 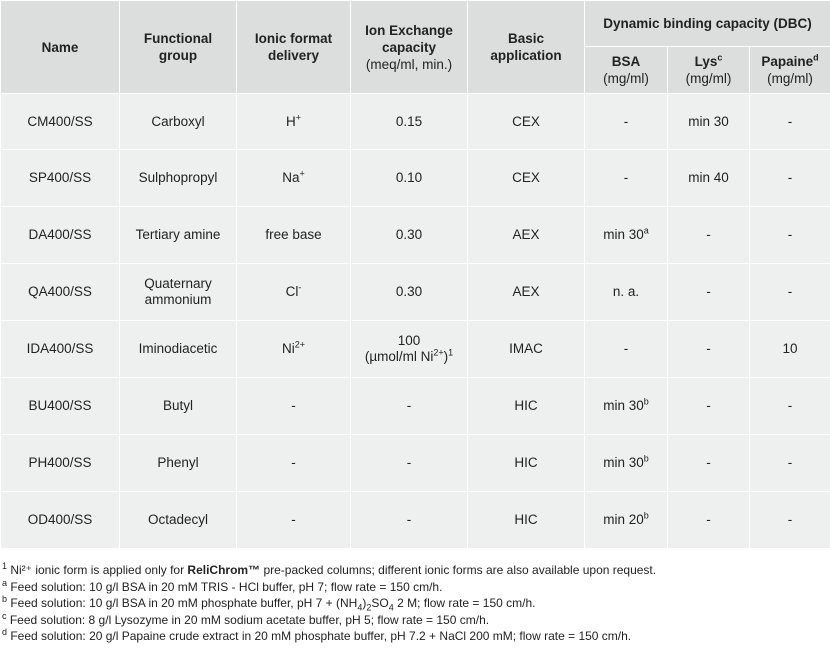 What do you see at coordinates (708, 178) in the screenshot?
I see `cell-dbc-lys: min 40` at bounding box center [708, 178].